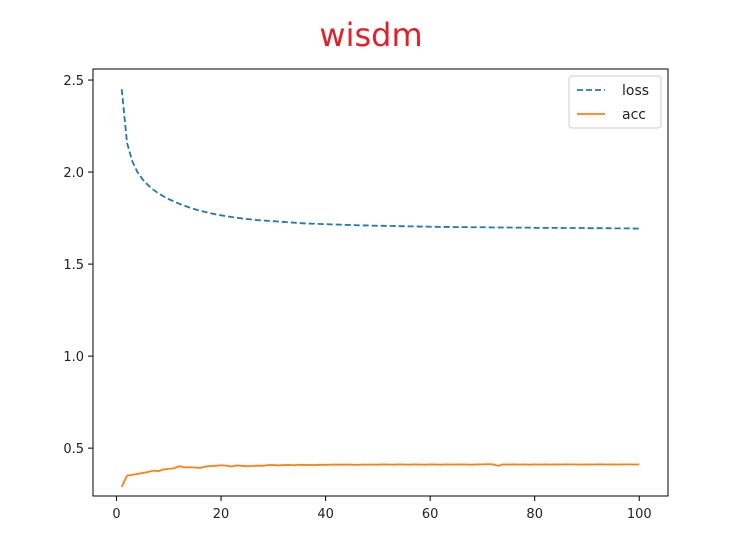 The image size is (740, 547). What do you see at coordinates (639, 514) in the screenshot?
I see `x-tick-label: 100` at bounding box center [639, 514].